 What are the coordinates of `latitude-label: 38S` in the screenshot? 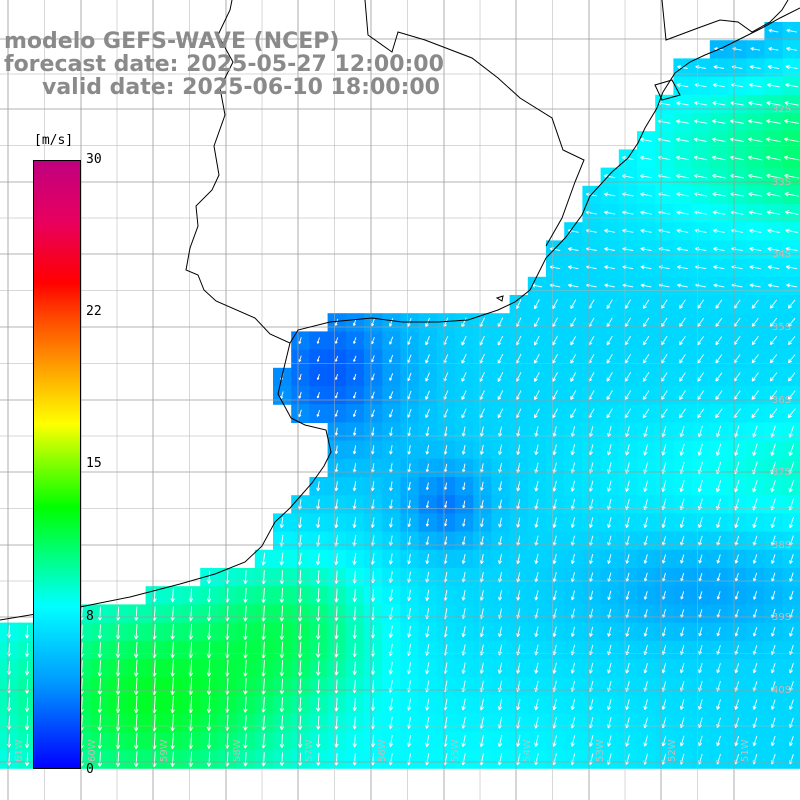 It's located at (782, 545).